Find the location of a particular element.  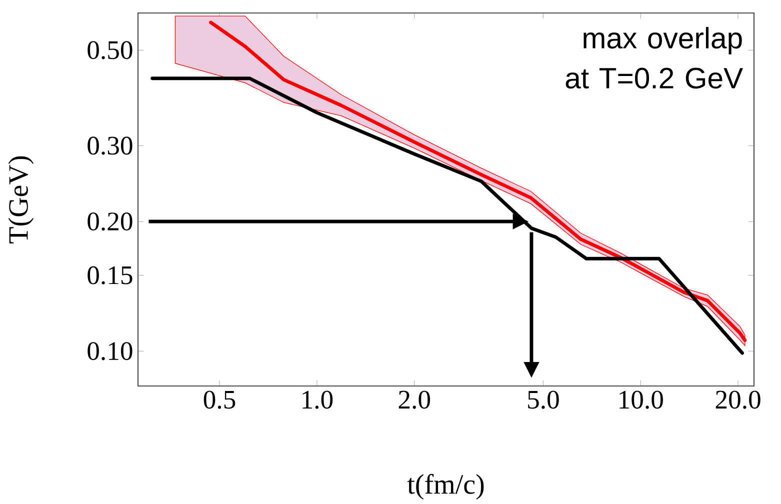

x-tick-label: 5.0 is located at coordinates (543, 399).